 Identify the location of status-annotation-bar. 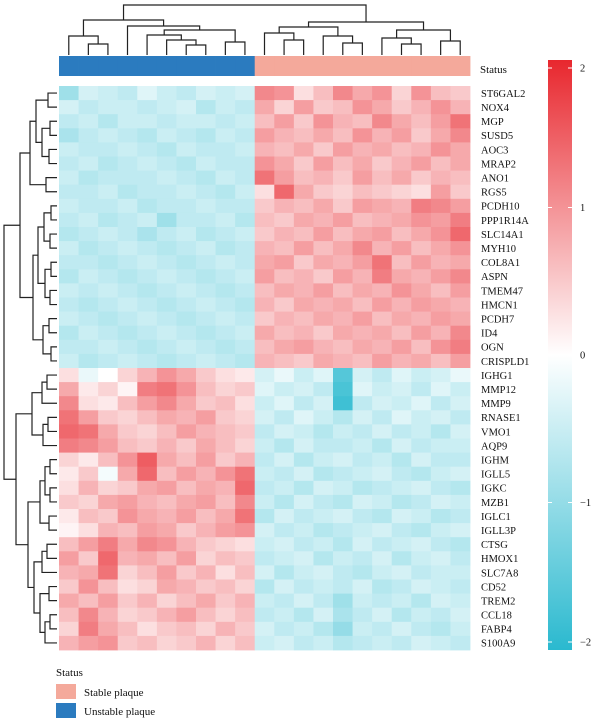
(265, 66).